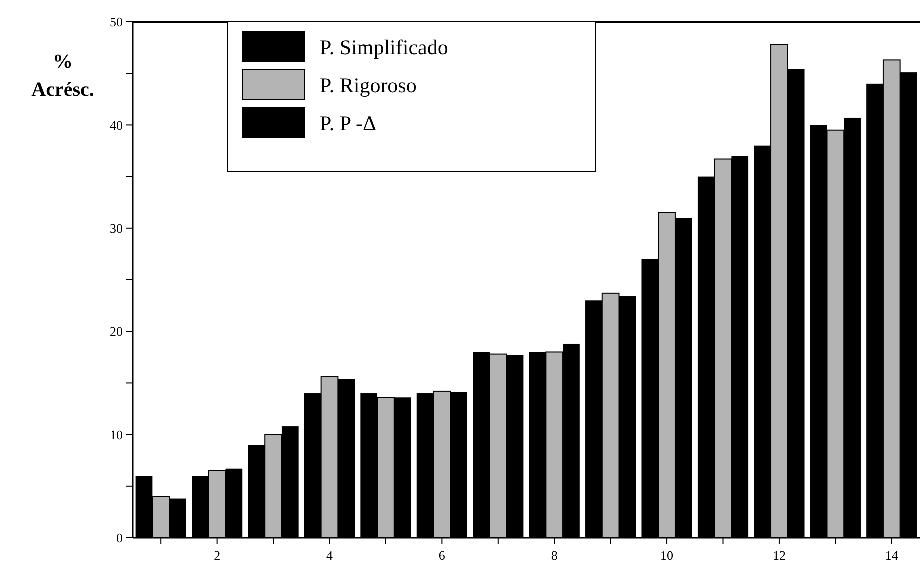 The image size is (920, 578). Describe the element at coordinates (892, 555) in the screenshot. I see `x-tick-label: 14` at that location.